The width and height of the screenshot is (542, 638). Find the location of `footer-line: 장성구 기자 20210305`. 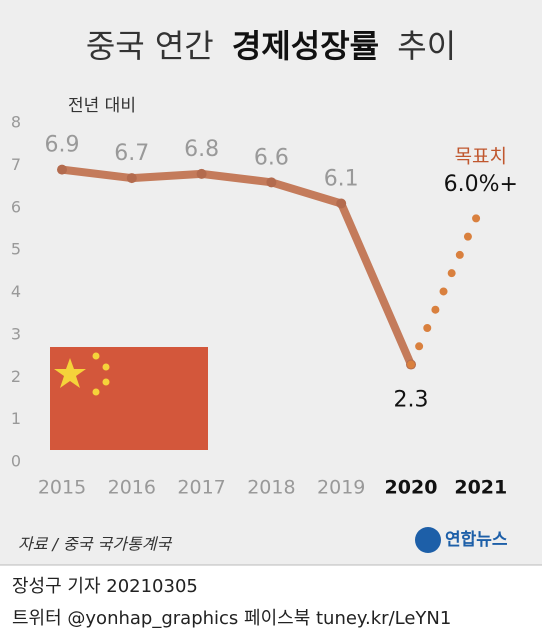

footer-line: 장성구 기자 20210305 is located at coordinates (105, 586).